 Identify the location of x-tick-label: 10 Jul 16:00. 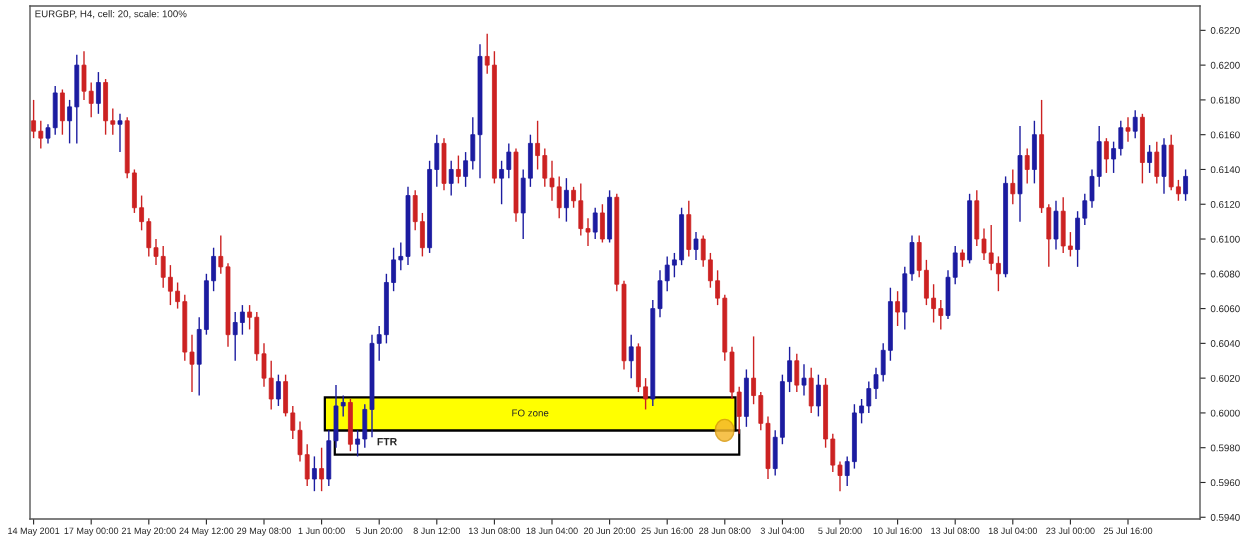
(897, 530).